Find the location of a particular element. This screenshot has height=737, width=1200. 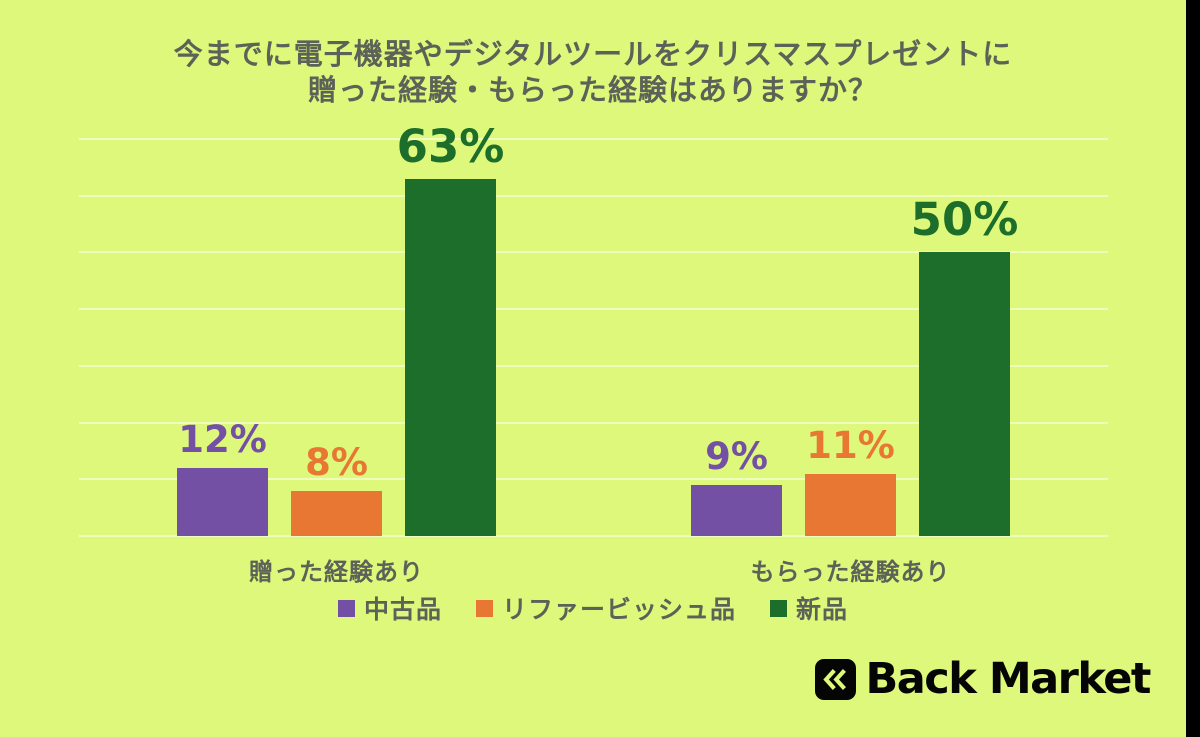

right-edge-black-bar is located at coordinates (1193, 368).